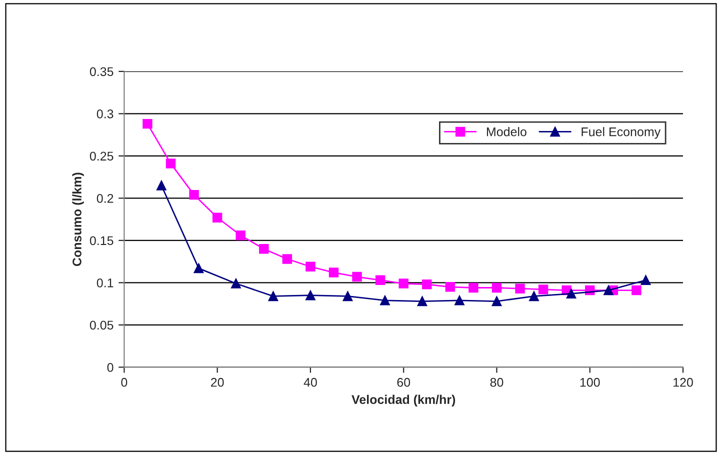  I want to click on y-tick-label: 0.3, so click(105, 113).